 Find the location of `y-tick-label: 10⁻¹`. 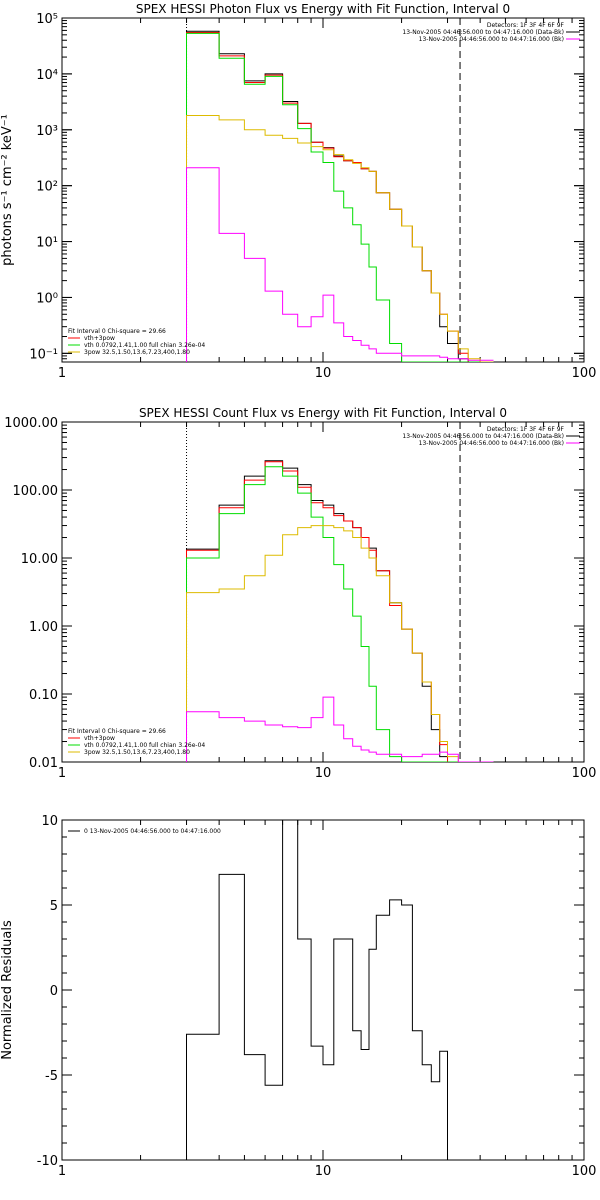

y-tick-label: 10⁻¹ is located at coordinates (43, 354).